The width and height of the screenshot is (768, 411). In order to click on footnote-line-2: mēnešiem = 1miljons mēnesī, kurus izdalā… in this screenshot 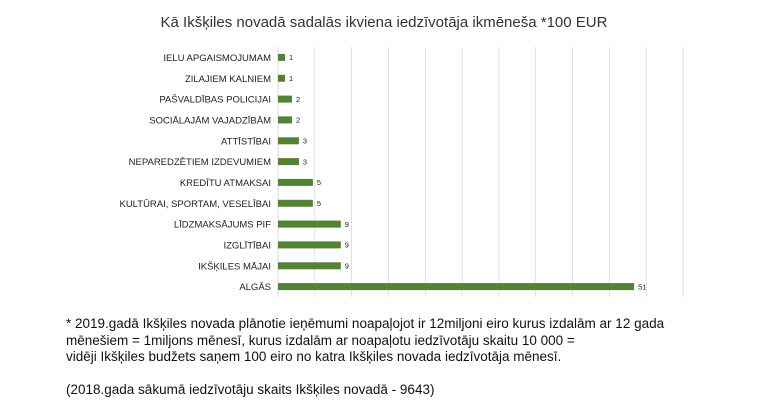, I will do `click(320, 340)`.